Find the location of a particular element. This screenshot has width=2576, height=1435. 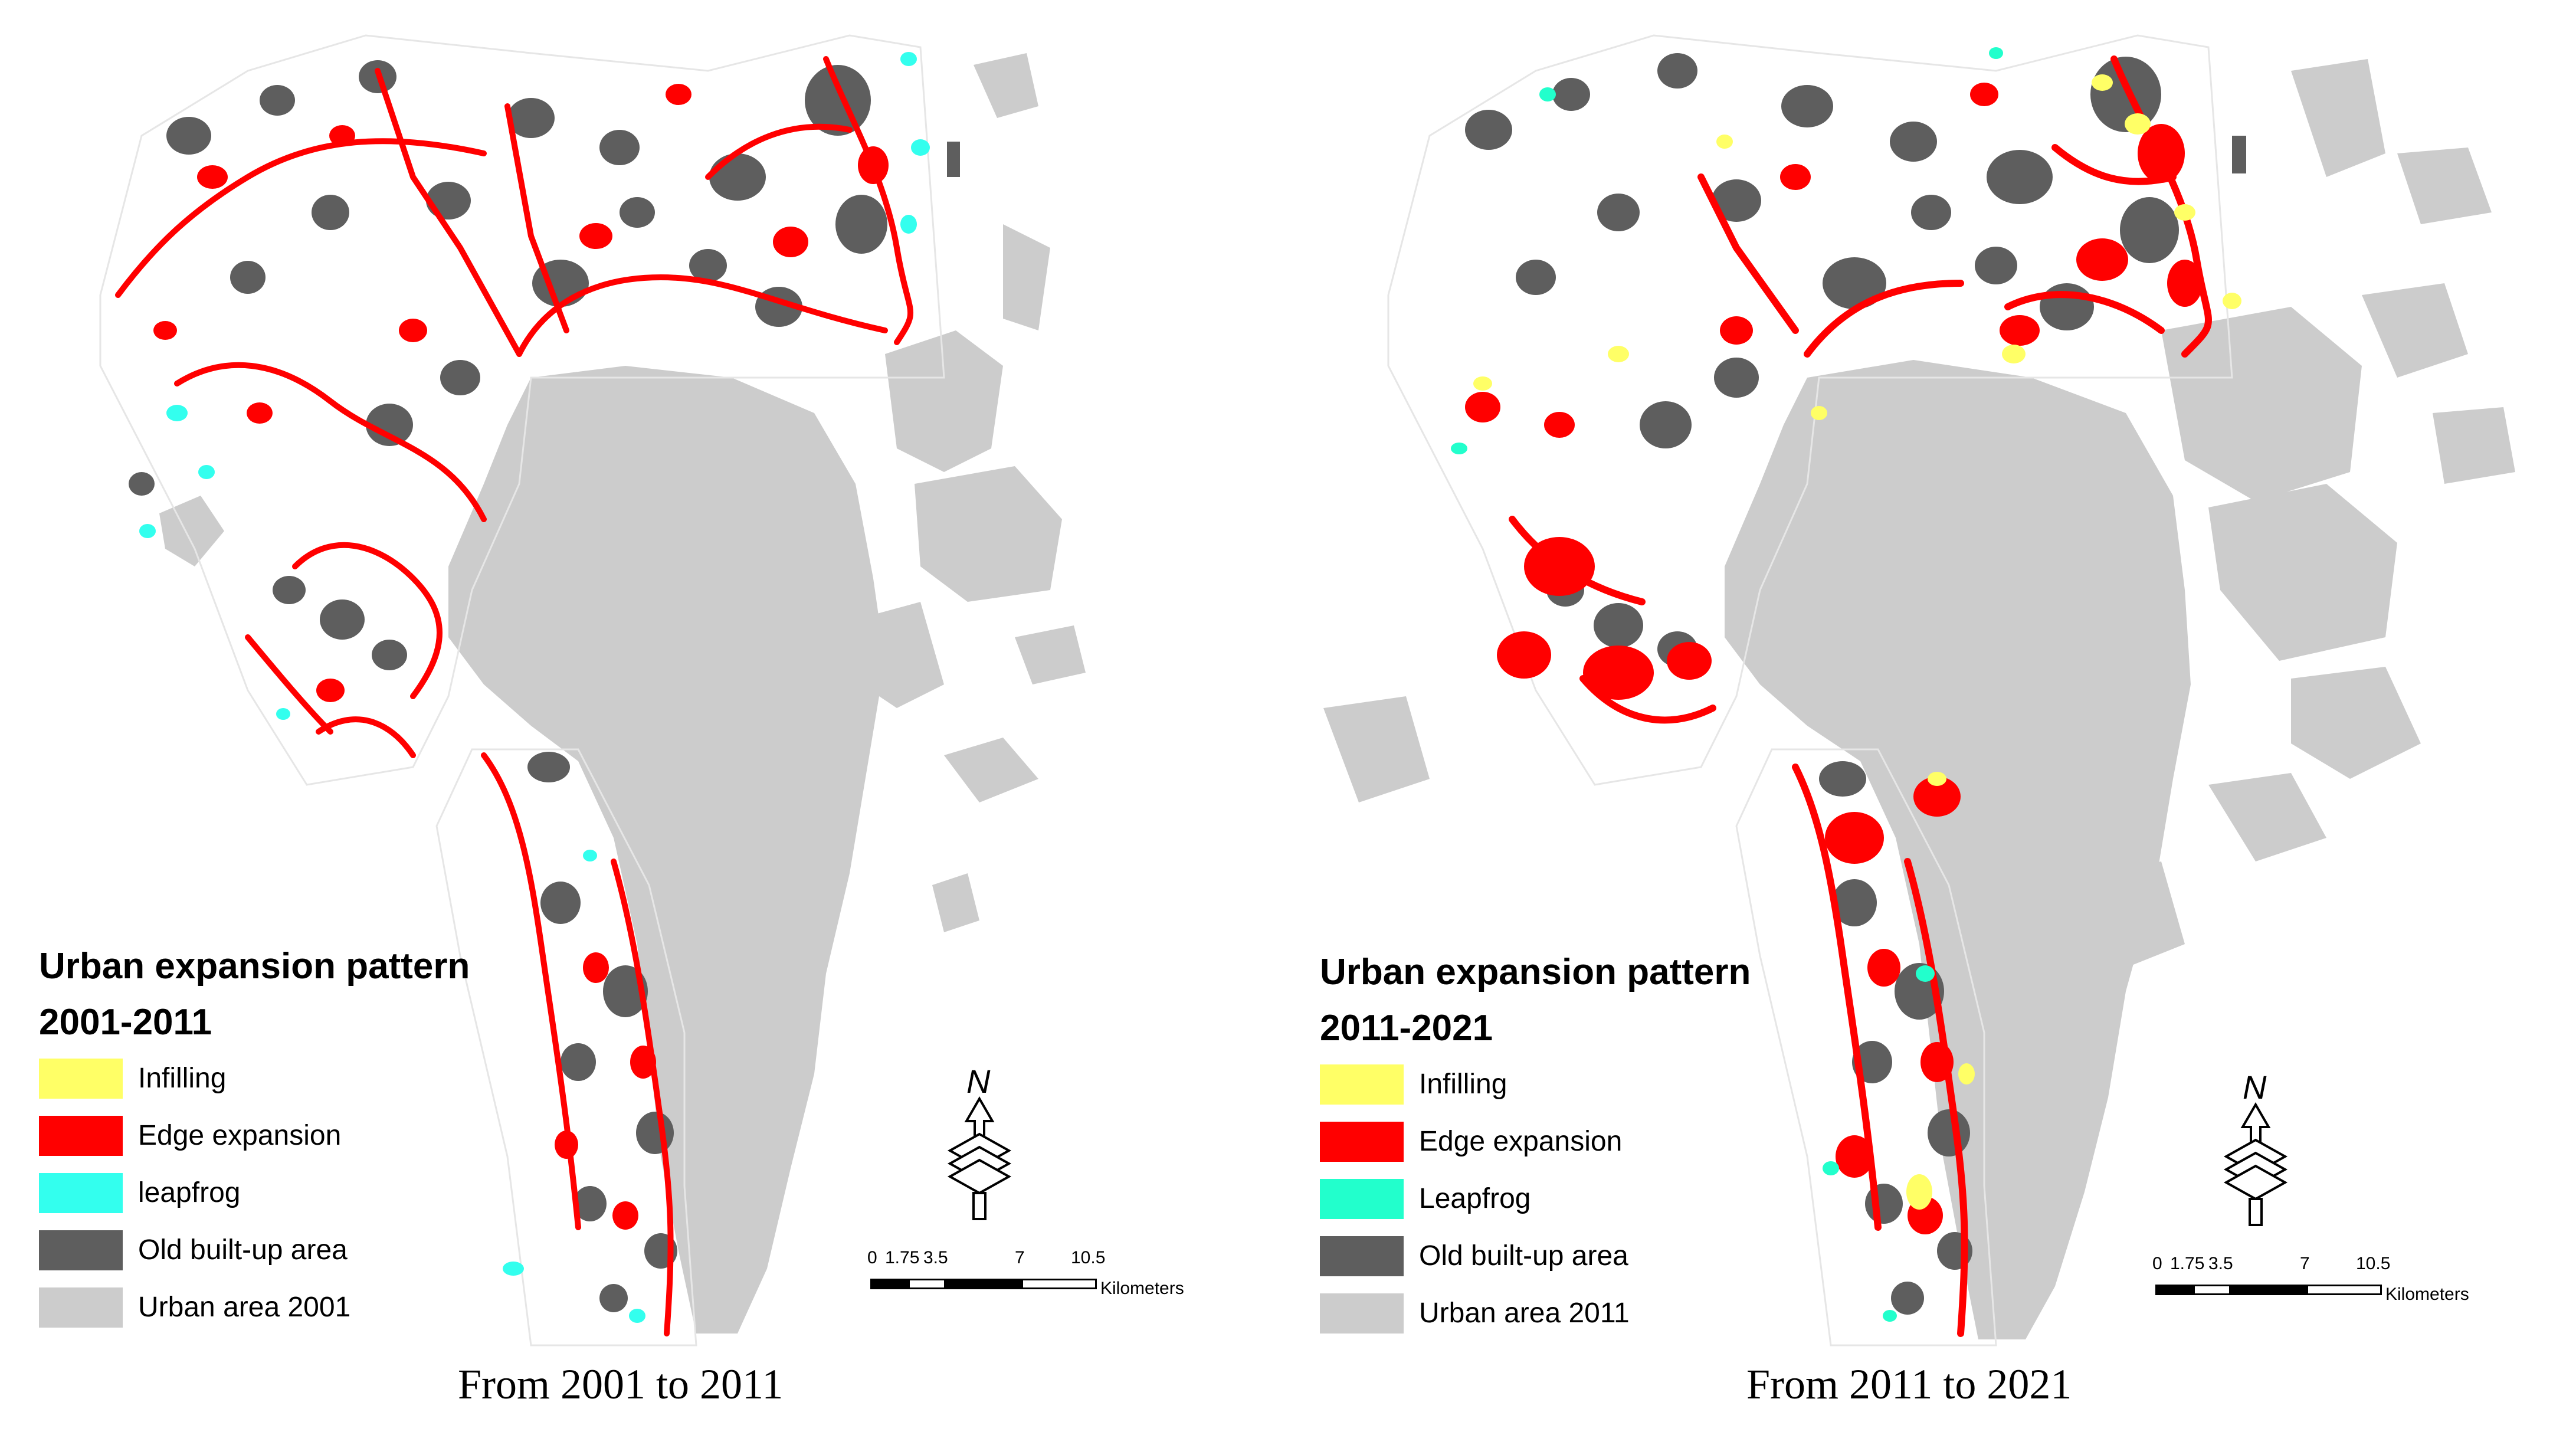

legend-item-urban-area: Urban area 2011 is located at coordinates (1585, 1314).